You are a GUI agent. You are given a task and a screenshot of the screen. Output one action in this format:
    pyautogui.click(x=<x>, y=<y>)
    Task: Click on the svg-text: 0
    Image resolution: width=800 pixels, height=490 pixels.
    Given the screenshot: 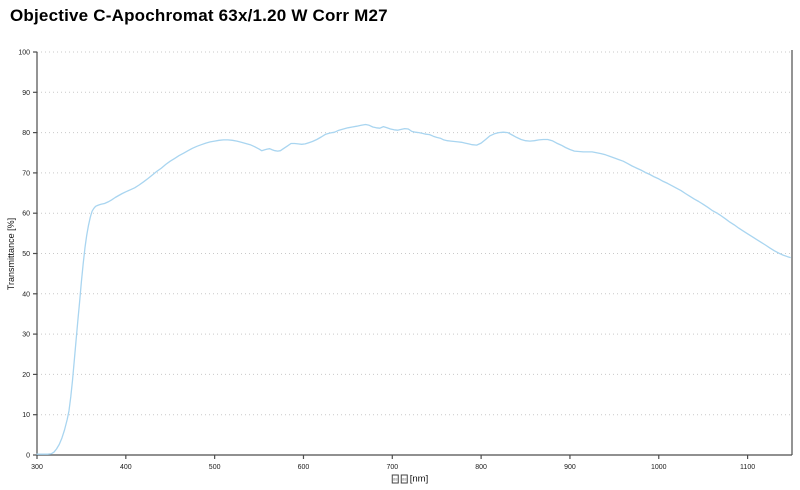 What is the action you would take?
    pyautogui.click(x=28, y=456)
    